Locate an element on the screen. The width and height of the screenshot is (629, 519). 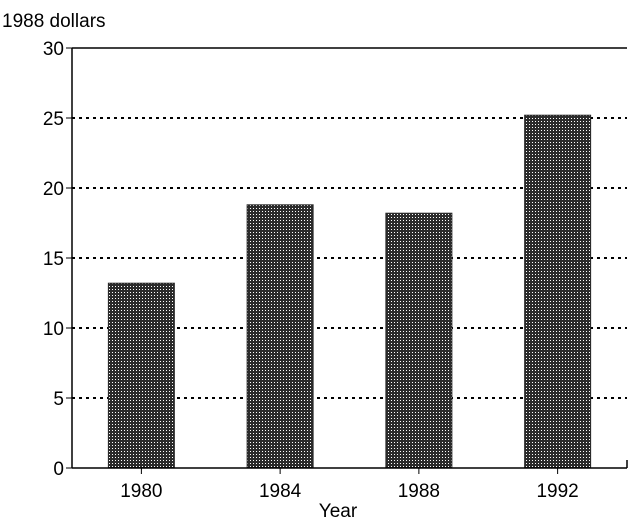
x-tick-label-1984: 1984 is located at coordinates (280, 491).